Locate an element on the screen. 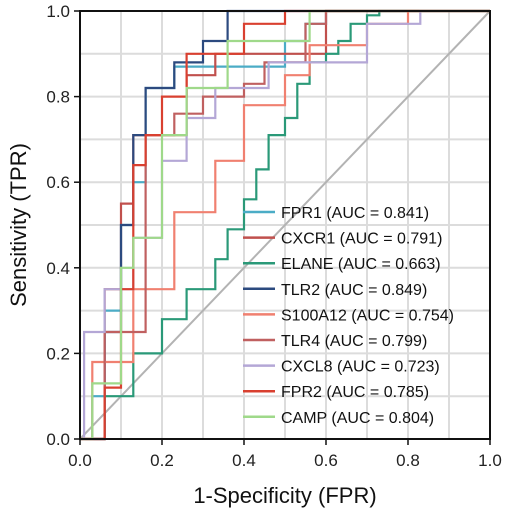  legend-label: TLR4 (AUC = 0.799) is located at coordinates (354, 341).